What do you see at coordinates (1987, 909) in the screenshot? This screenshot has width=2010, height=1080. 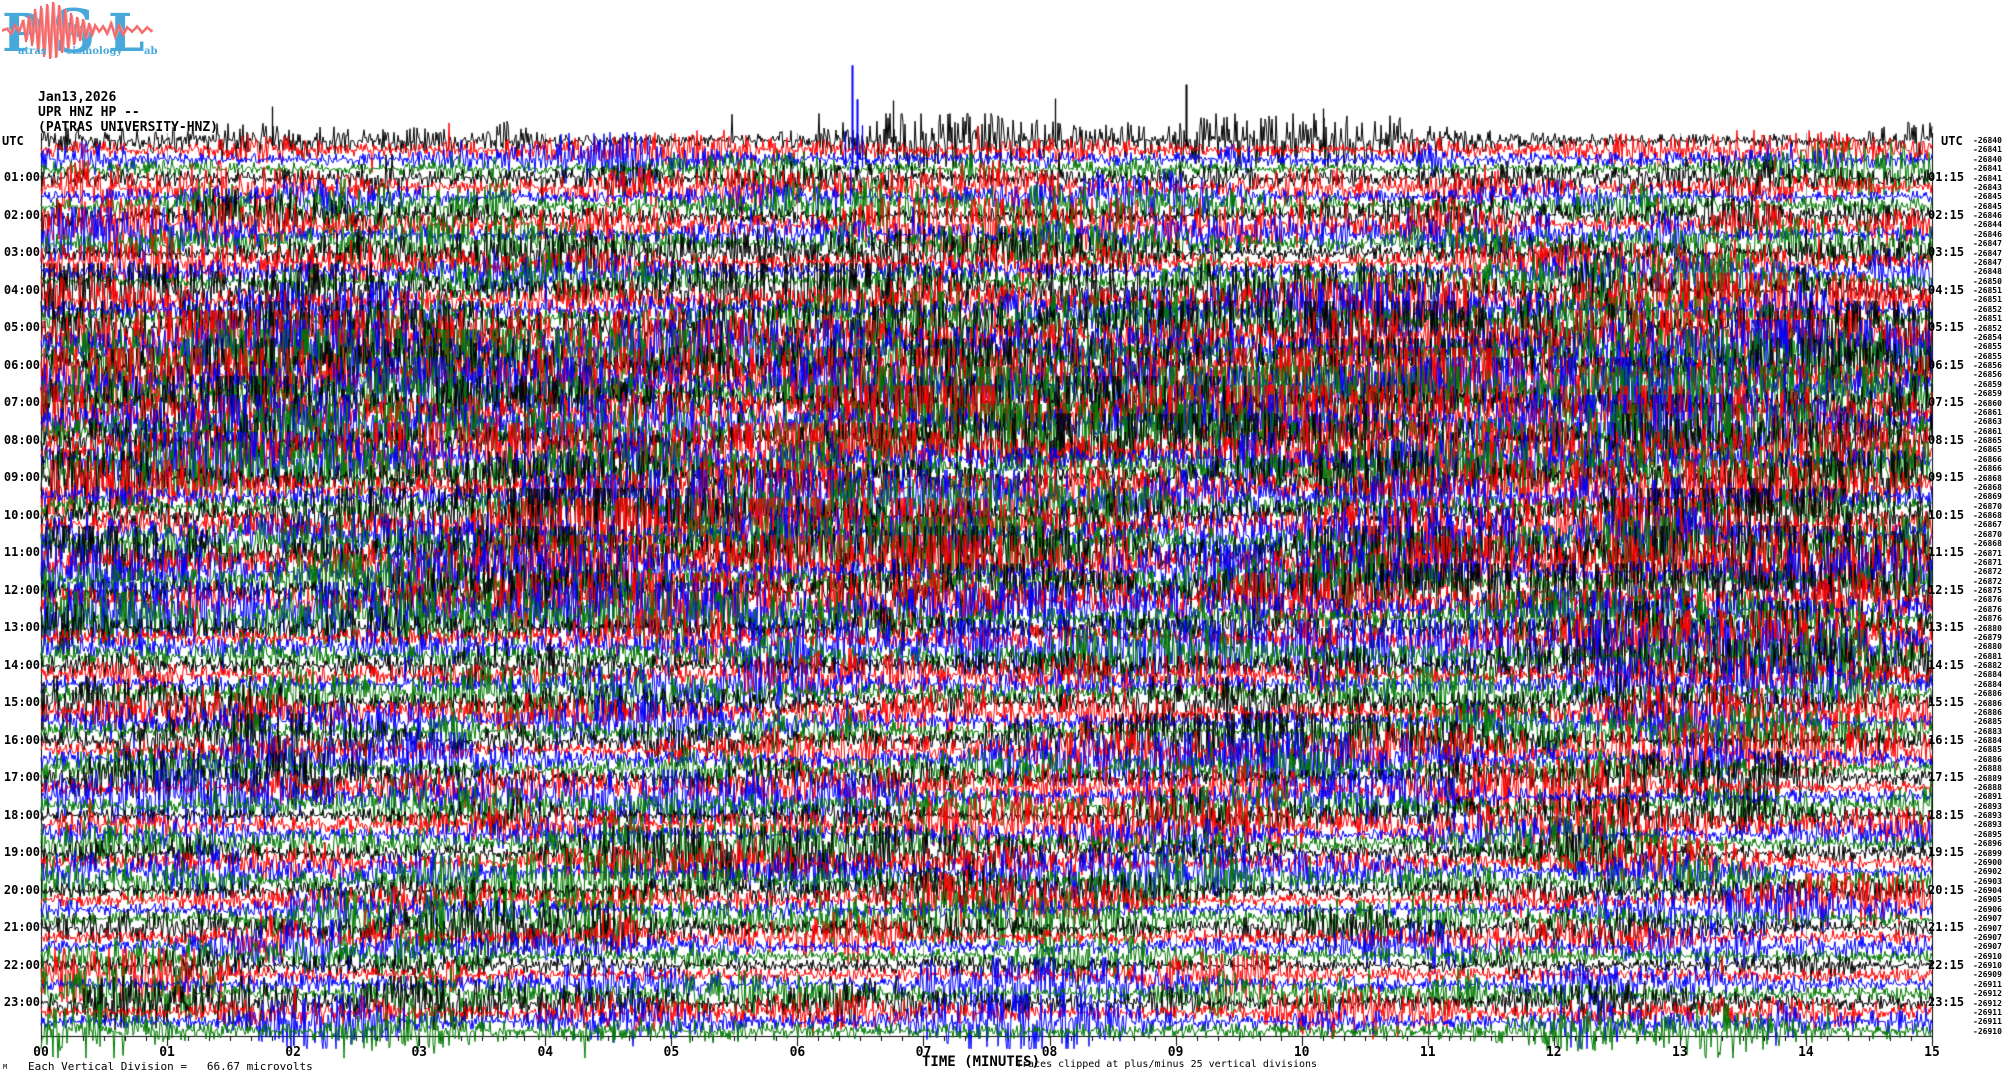 I see `row-end-value: -26906` at bounding box center [1987, 909].